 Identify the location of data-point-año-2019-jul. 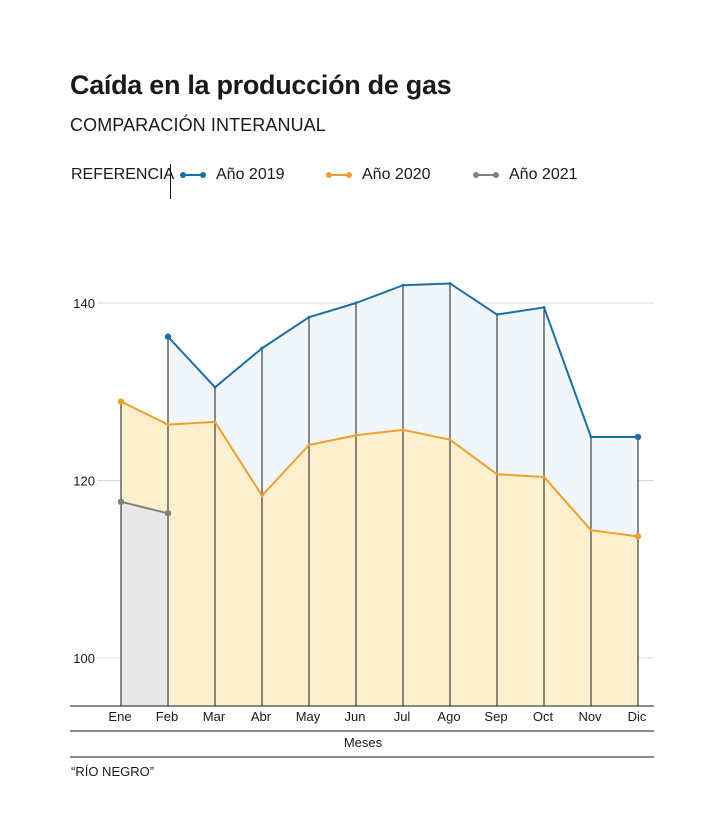
(403, 285).